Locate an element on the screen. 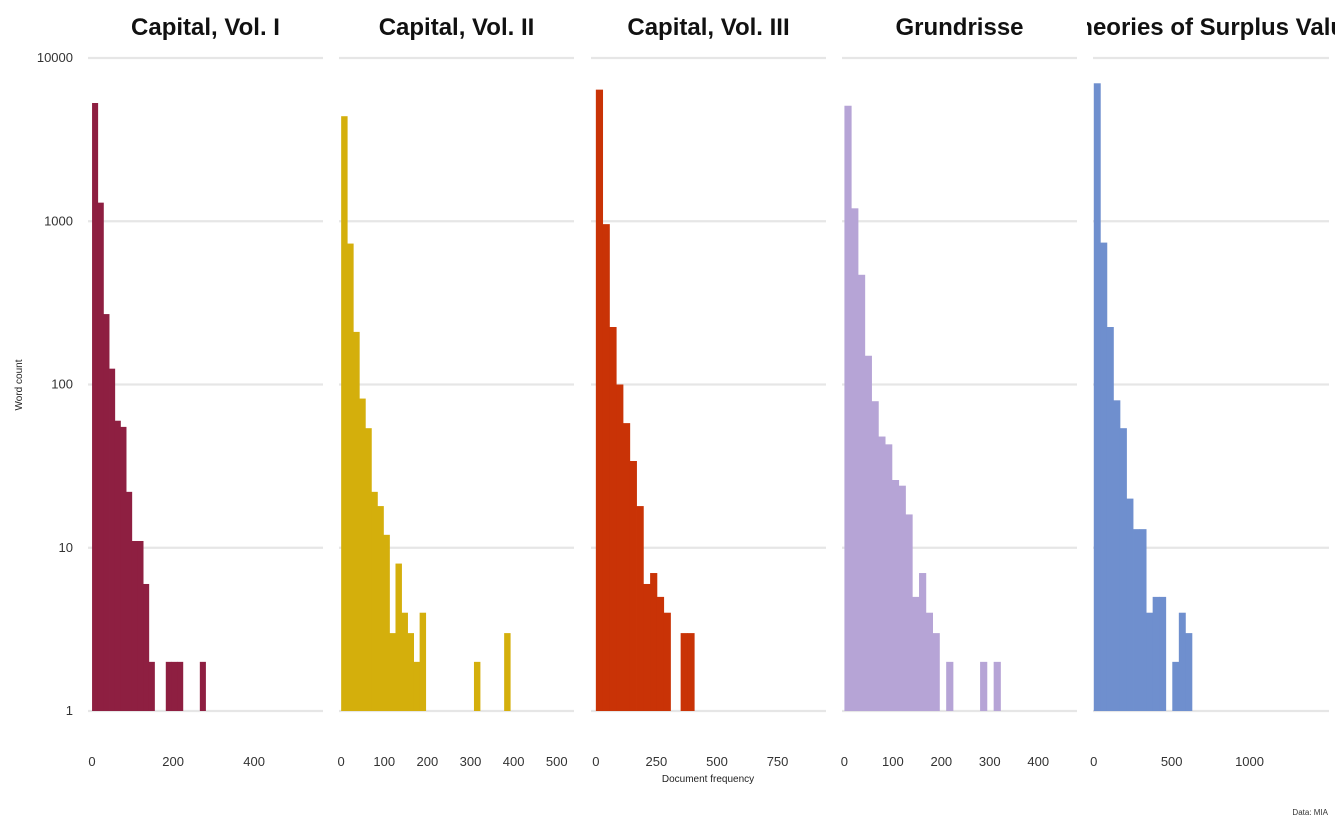  y-tick-label: 10 is located at coordinates (66, 547).